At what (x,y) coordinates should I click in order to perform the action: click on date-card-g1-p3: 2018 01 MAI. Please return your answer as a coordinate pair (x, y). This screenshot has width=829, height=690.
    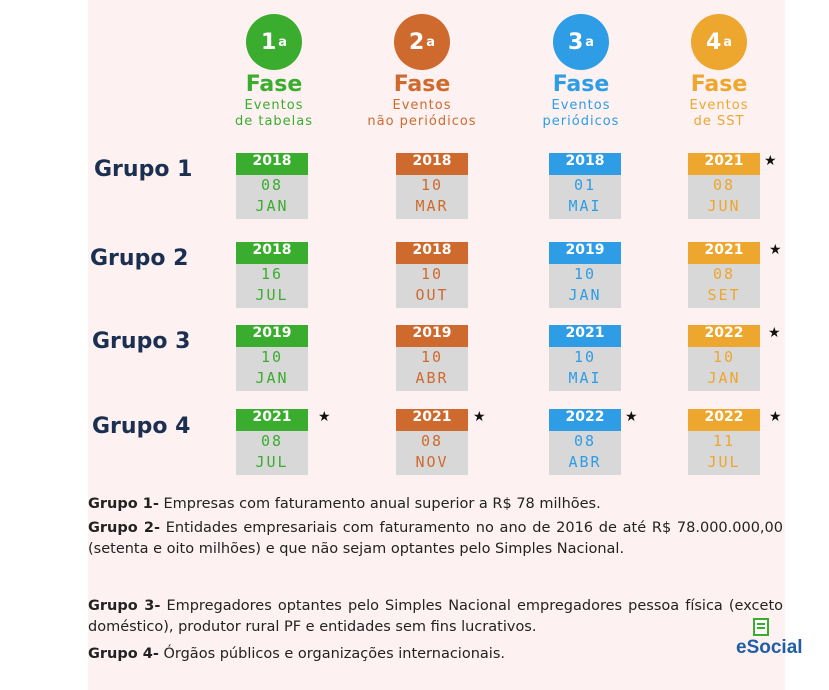
    Looking at the image, I should click on (585, 186).